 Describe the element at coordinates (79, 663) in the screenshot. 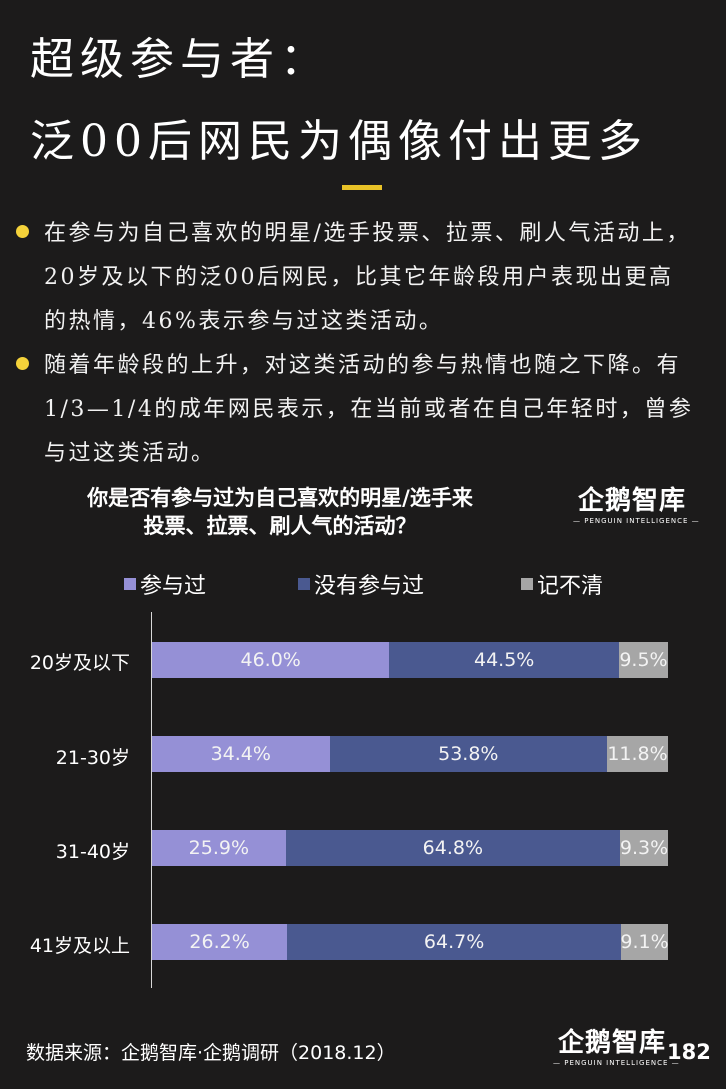

I see `row-label: 20岁及以下` at that location.